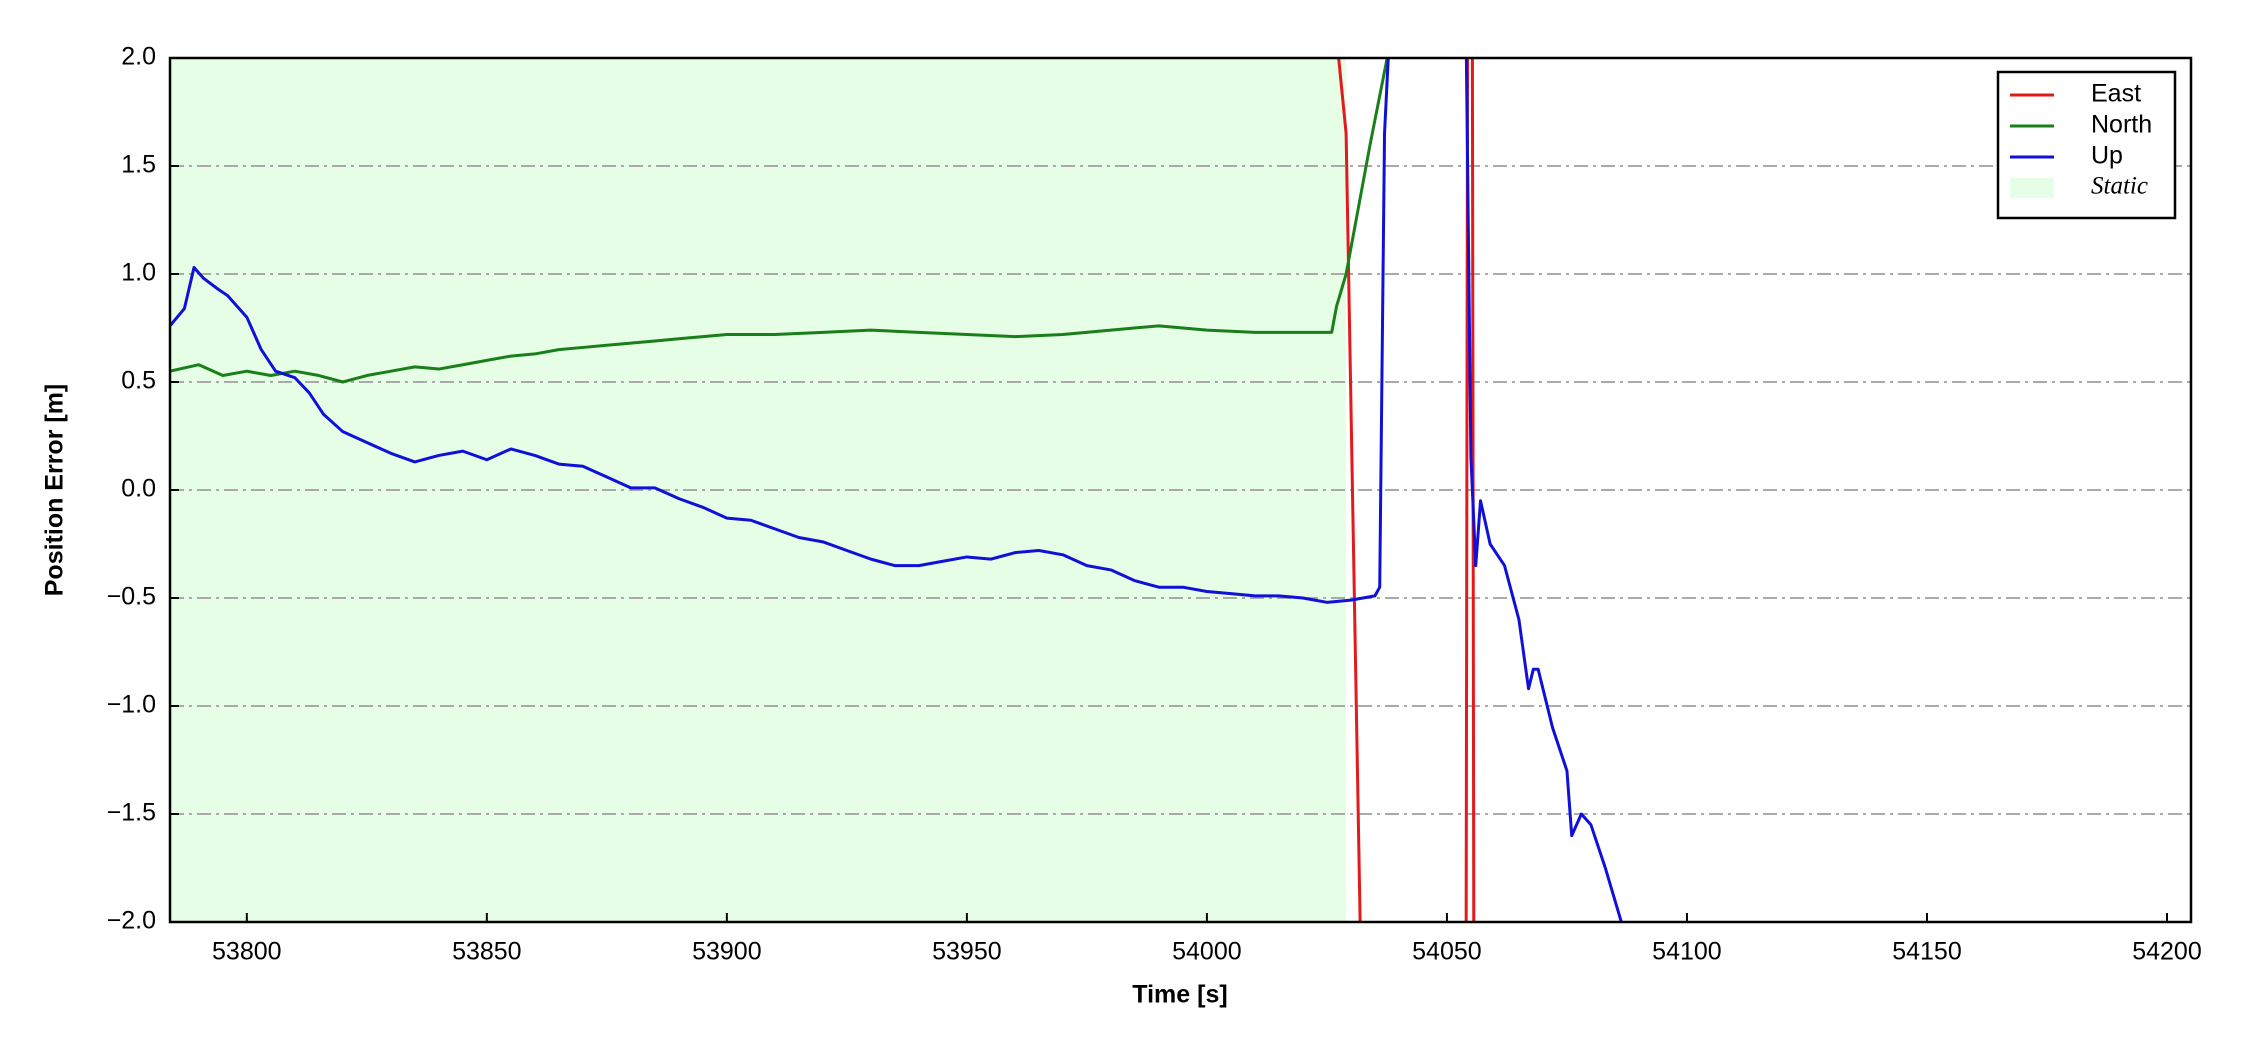 This screenshot has width=2250, height=1050. I want to click on y-tick-label: 0.5, so click(138, 381).